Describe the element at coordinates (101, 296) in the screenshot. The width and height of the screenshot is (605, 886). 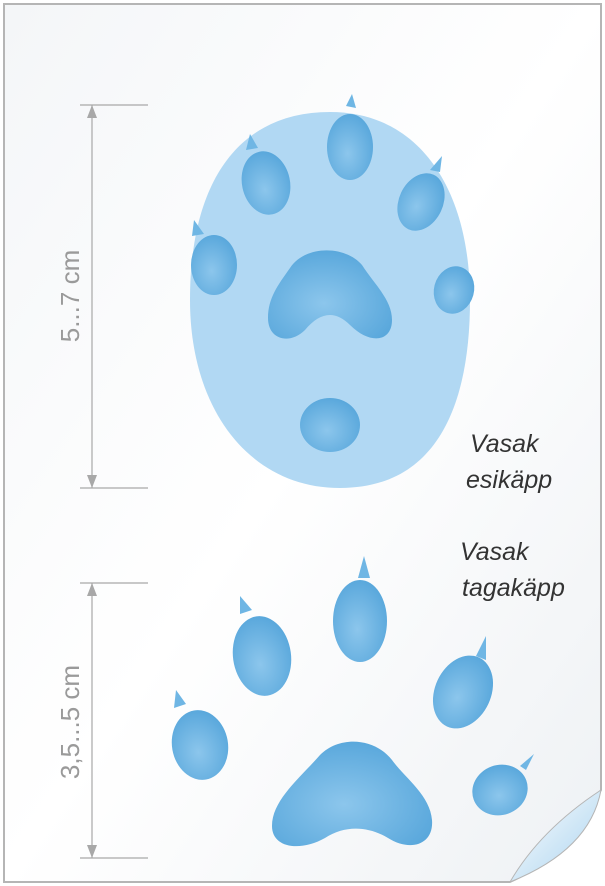
I see `front-dimension: 5...7 cm` at that location.